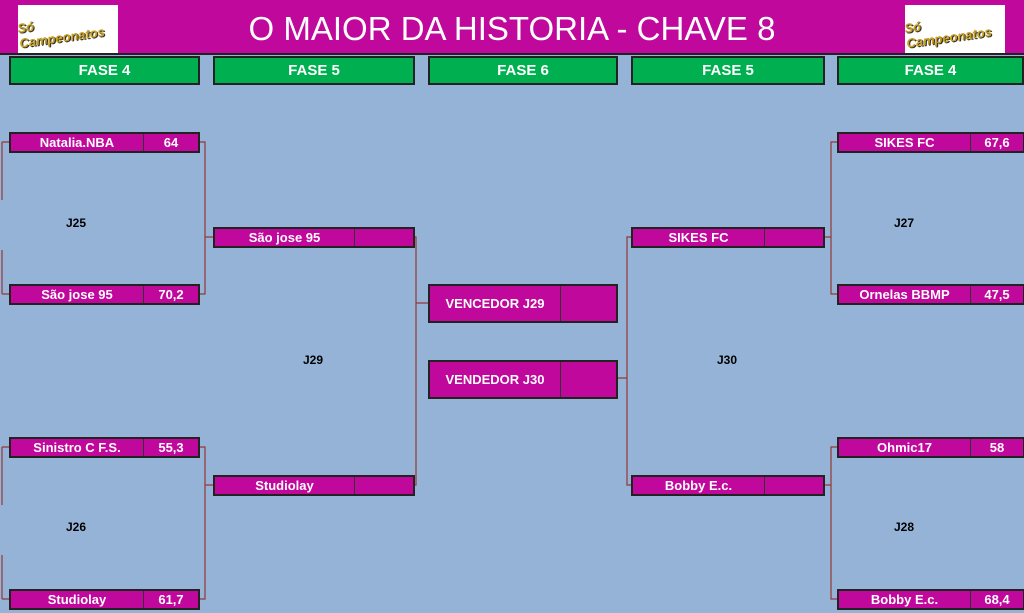 This screenshot has width=1024, height=613. I want to click on logo-right: Só Campeonatos, so click(954, 29).